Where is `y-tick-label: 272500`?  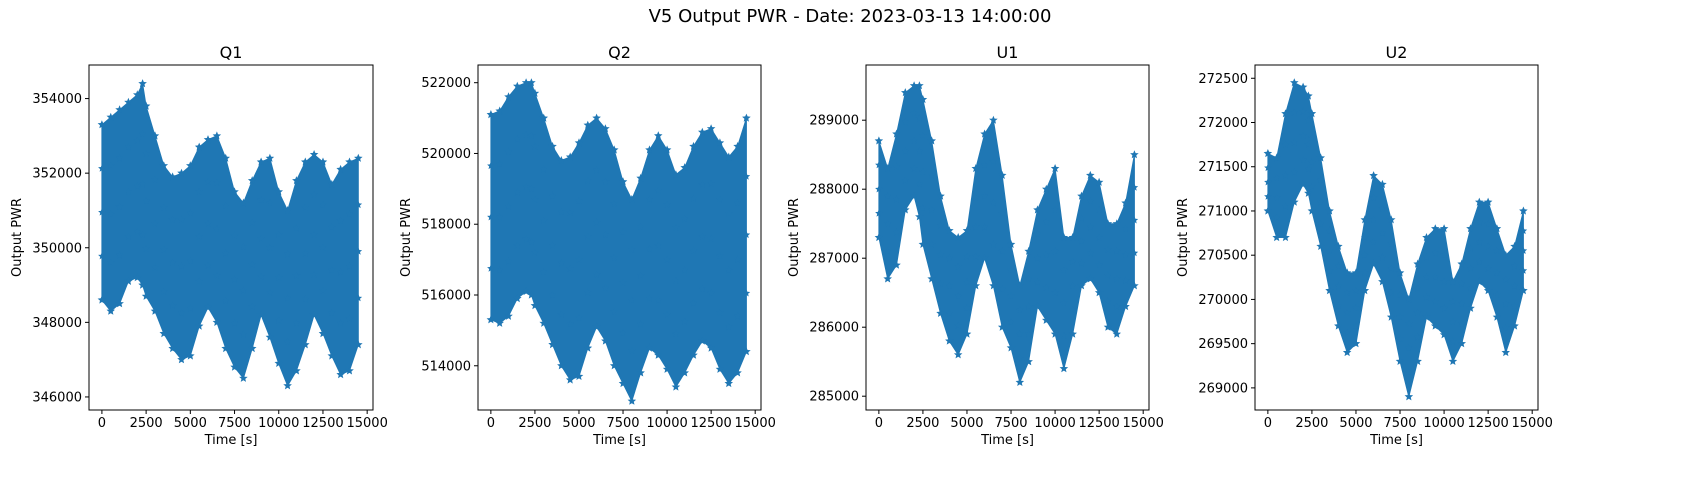 y-tick-label: 272500 is located at coordinates (1223, 79).